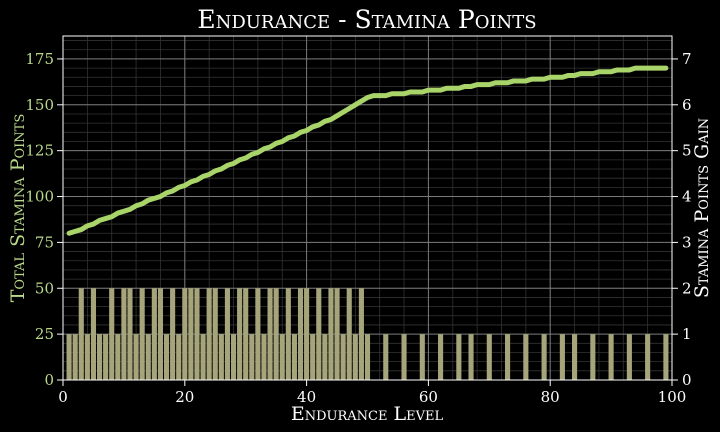  Describe the element at coordinates (63, 397) in the screenshot. I see `x-tick-label: 0` at that location.